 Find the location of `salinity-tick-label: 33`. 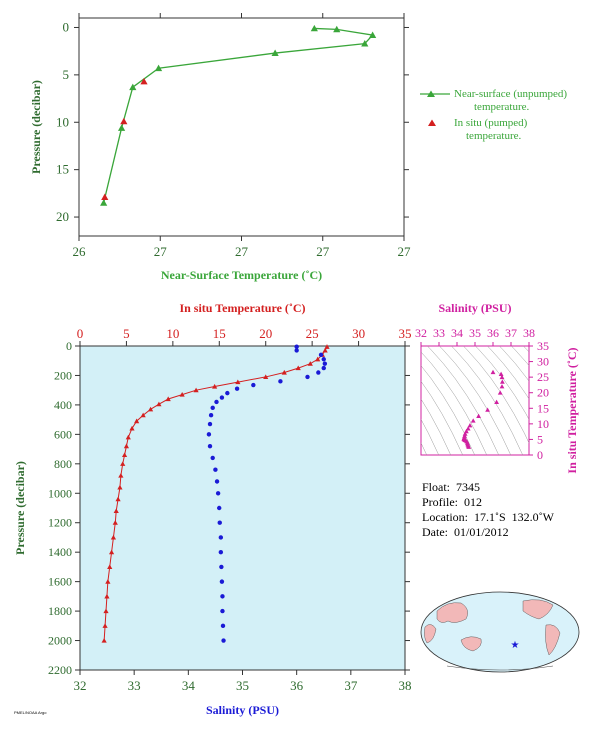

salinity-tick-label: 33 is located at coordinates (134, 685).